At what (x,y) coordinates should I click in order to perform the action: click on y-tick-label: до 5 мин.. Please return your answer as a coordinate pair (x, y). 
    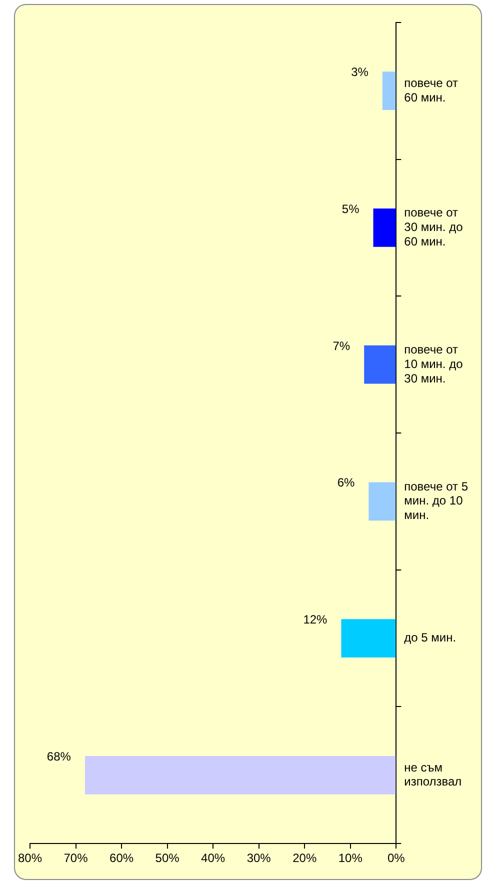
    Looking at the image, I should click on (430, 637).